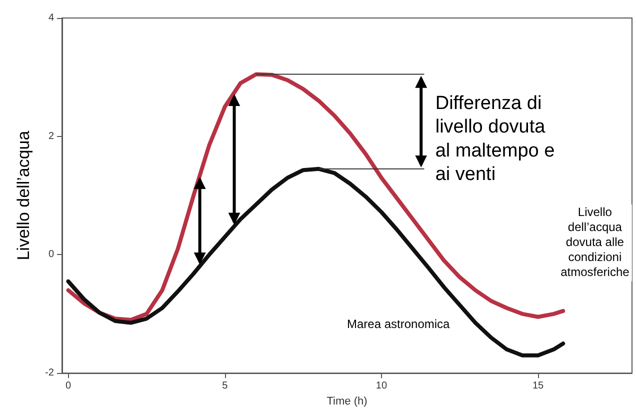  Describe the element at coordinates (398, 324) in the screenshot. I see `annotation: Marea astronomica` at that location.